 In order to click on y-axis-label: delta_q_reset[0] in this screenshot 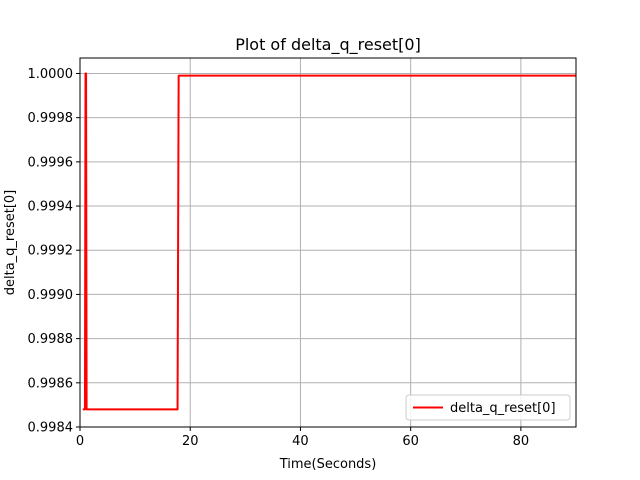, I will do `click(10, 243)`.